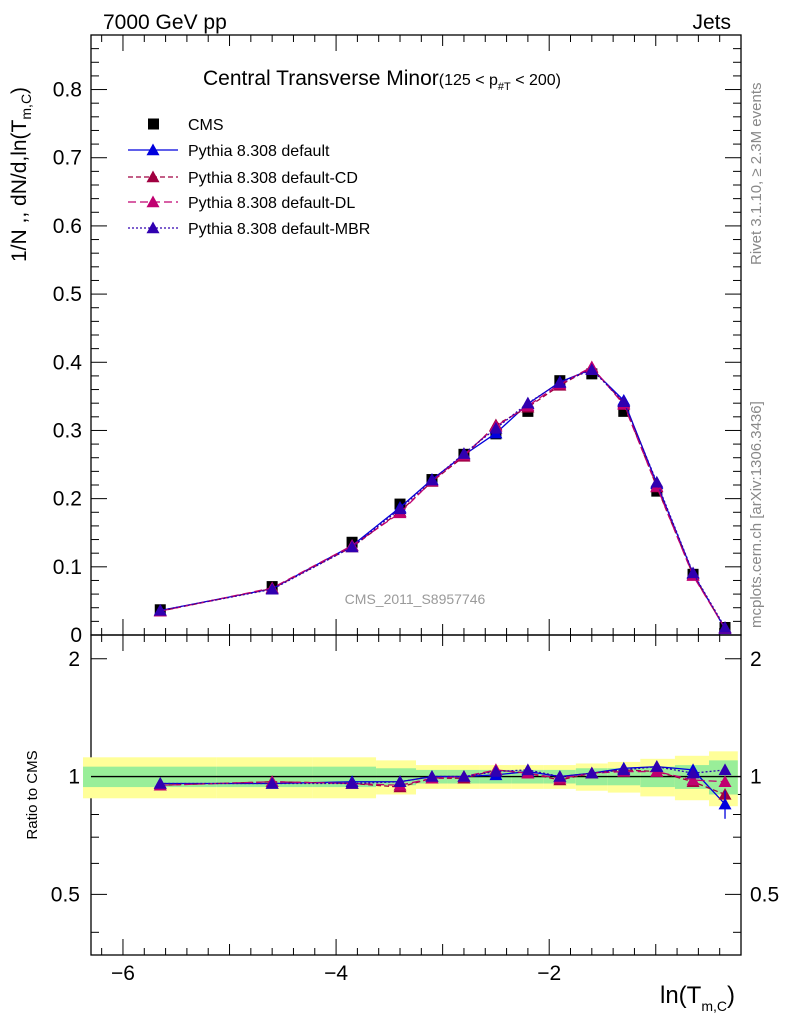  What do you see at coordinates (756, 514) in the screenshot?
I see `mcplots-label: mcplots.cern.ch [arXiv:1306.3436]` at bounding box center [756, 514].